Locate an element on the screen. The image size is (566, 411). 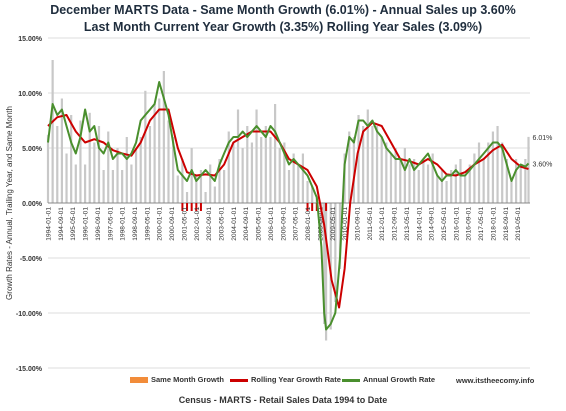
legend-swatch-annual is located at coordinates (351, 380).